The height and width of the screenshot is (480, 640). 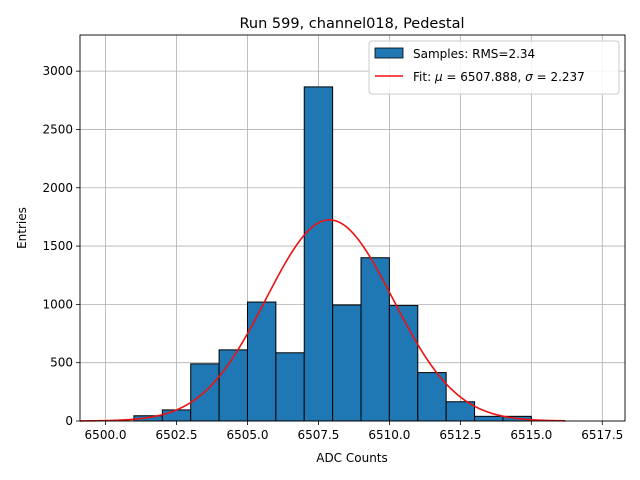 I want to click on legend-box, so click(x=494, y=67).